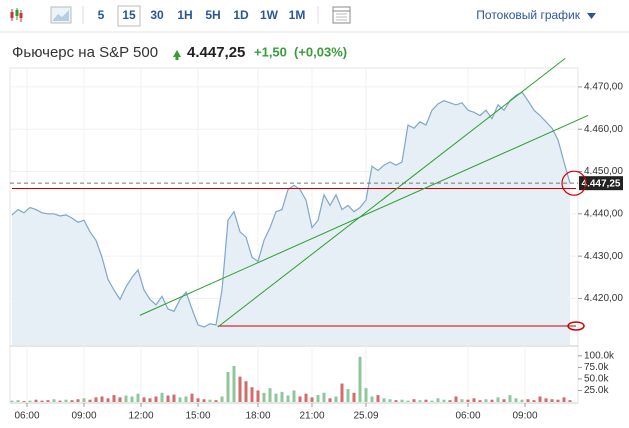 The image size is (629, 428). Describe the element at coordinates (157, 15) in the screenshot. I see `interval-button: 30` at that location.